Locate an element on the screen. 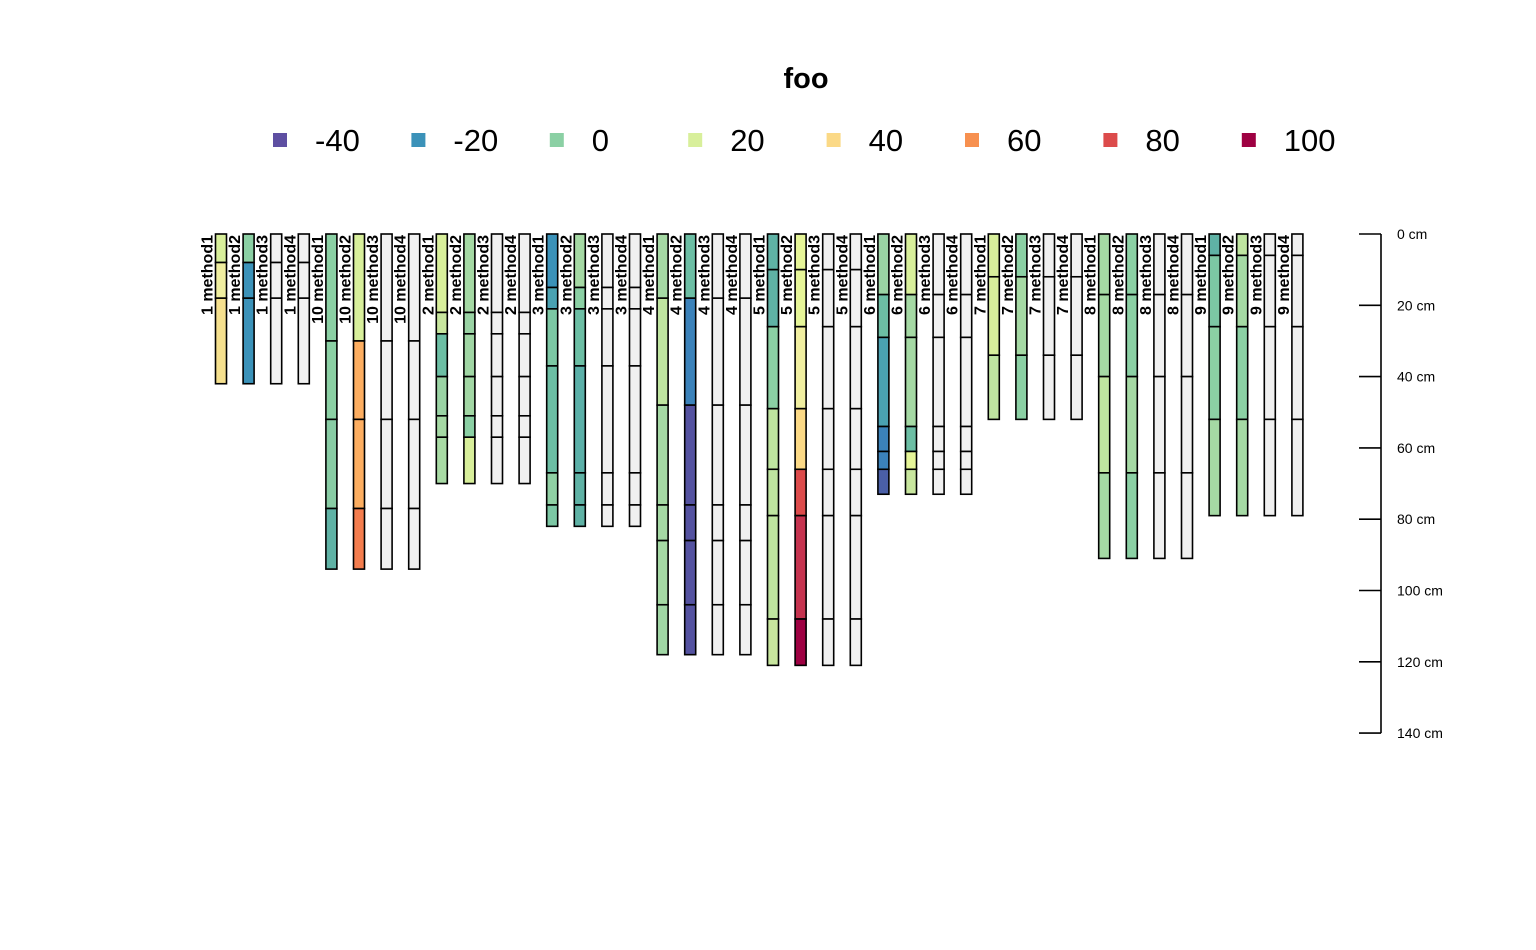 This screenshot has height=950, width=1536. profile-label: 6 method3 is located at coordinates (925, 275).